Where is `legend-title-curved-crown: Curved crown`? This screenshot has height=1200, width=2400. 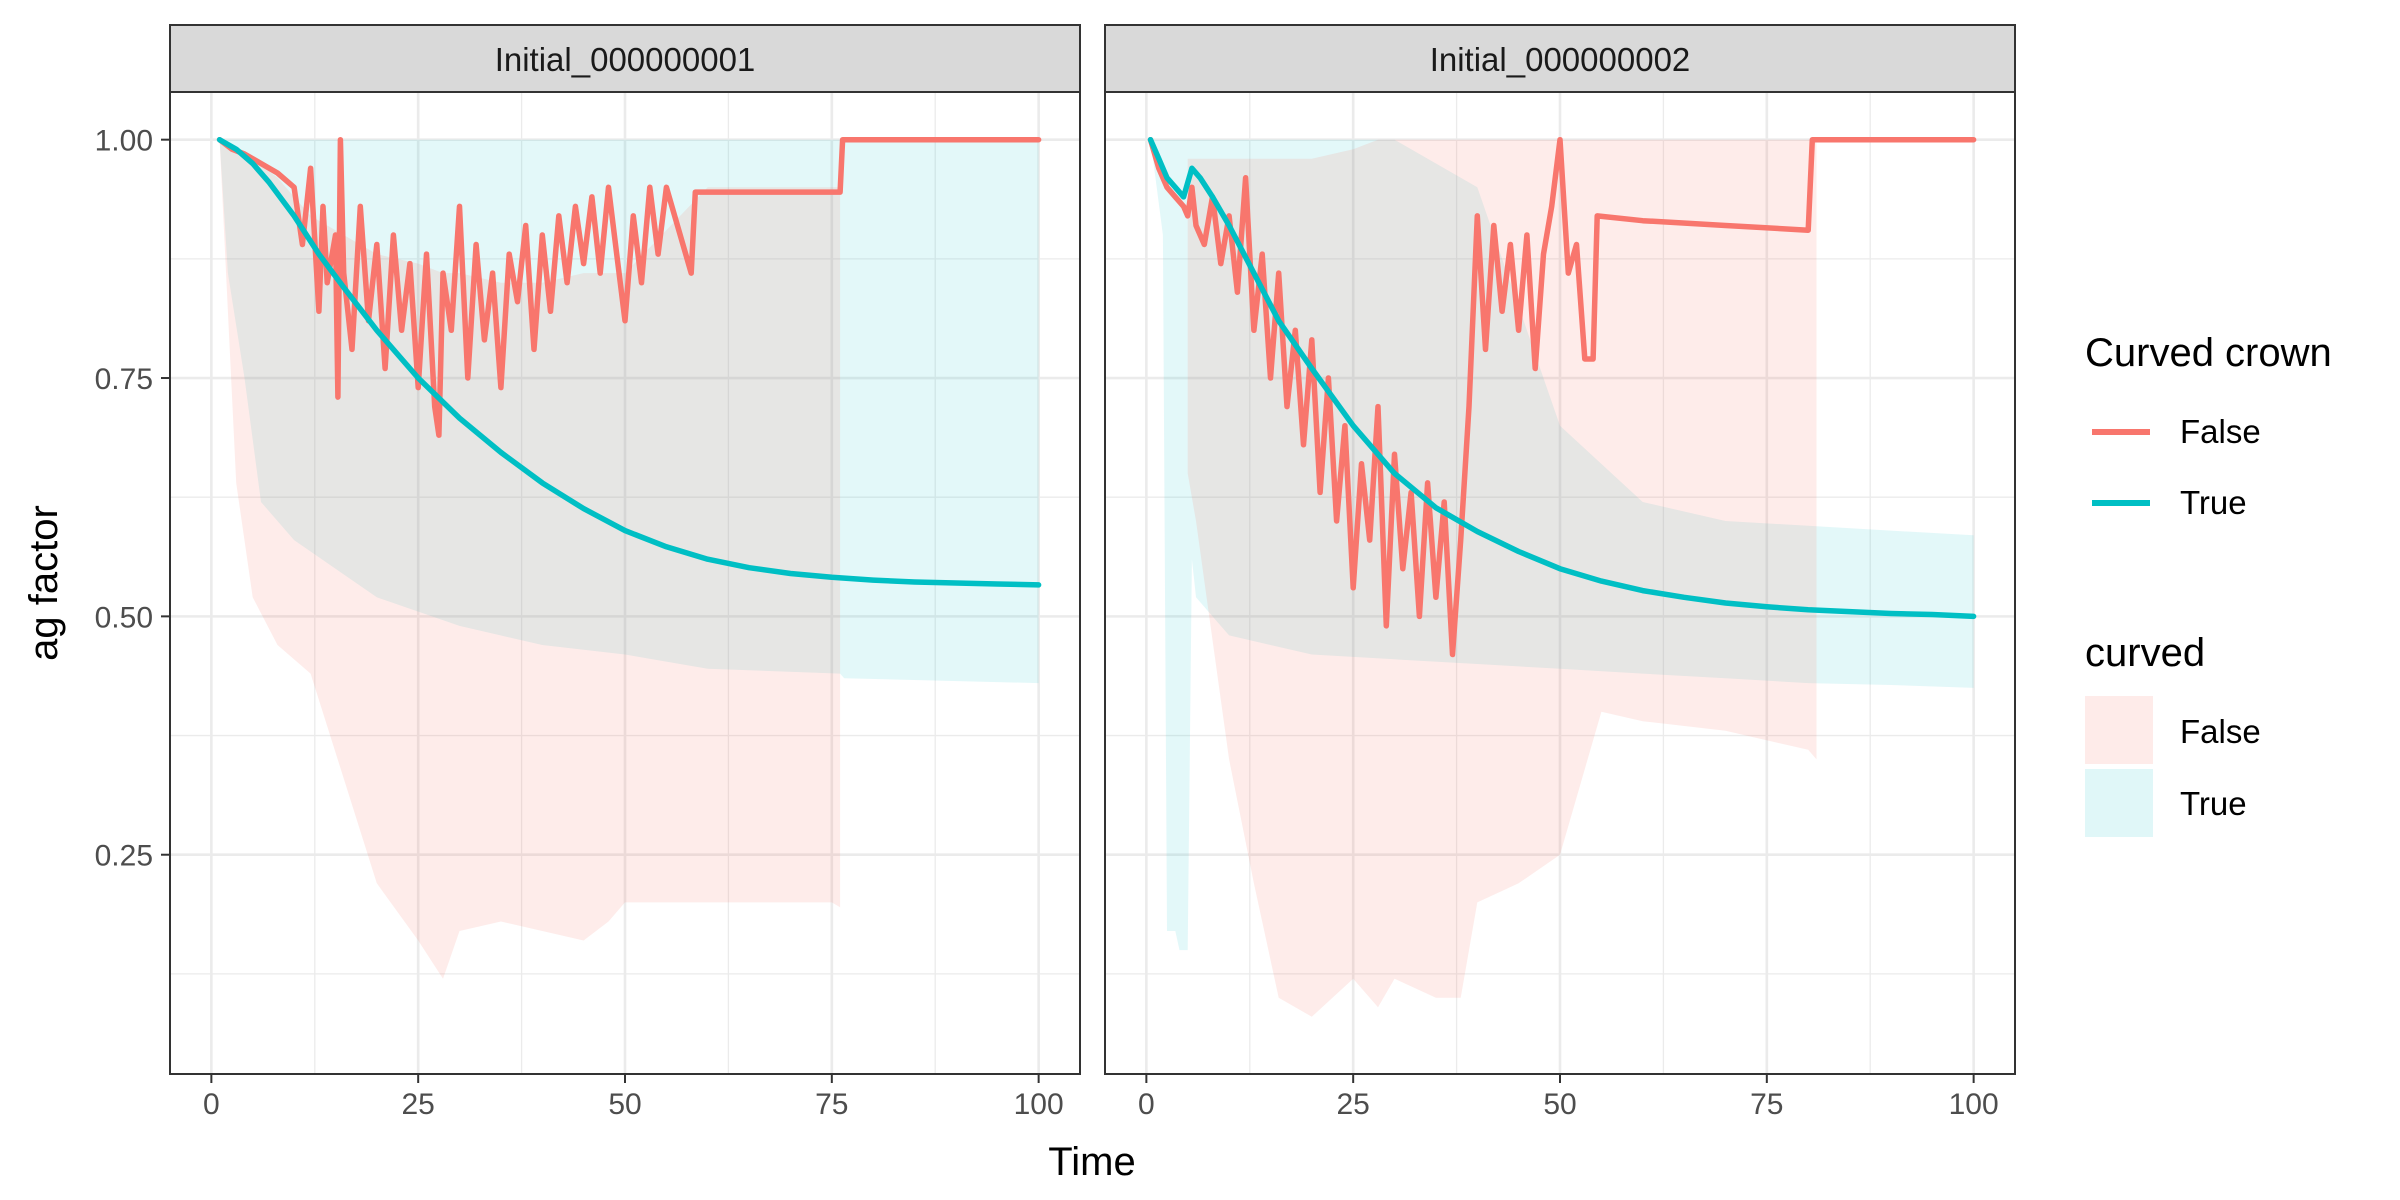
legend-title-curved-crown: Curved crown is located at coordinates (2208, 353).